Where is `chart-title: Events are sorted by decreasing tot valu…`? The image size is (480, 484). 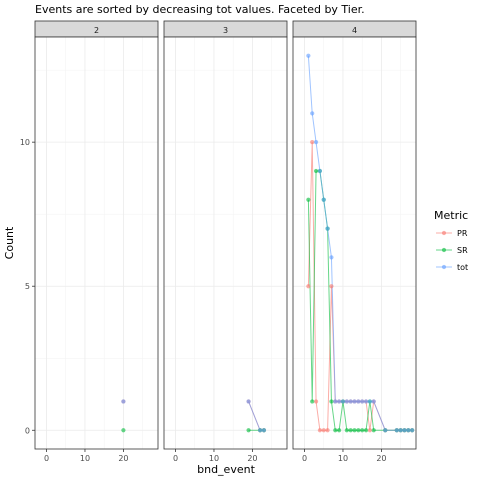
chart-title: Events are sorted by decreasing tot valu… is located at coordinates (200, 9).